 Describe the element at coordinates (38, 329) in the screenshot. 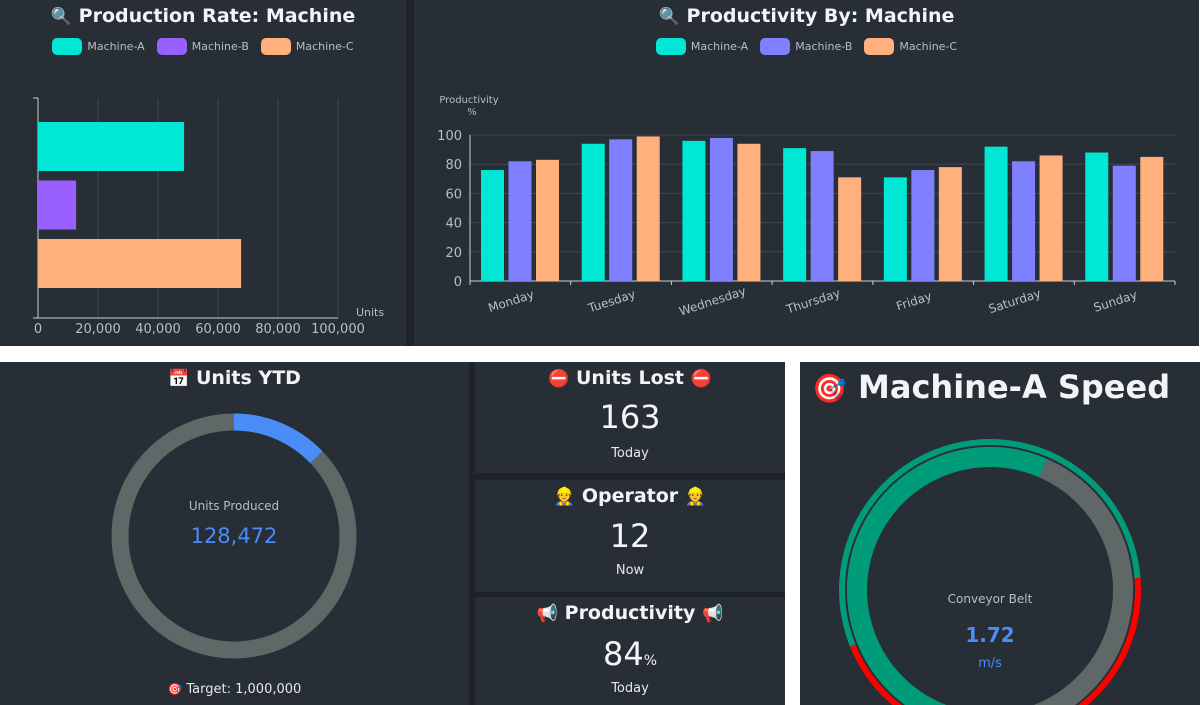

I see `x-tick-label: 0` at that location.